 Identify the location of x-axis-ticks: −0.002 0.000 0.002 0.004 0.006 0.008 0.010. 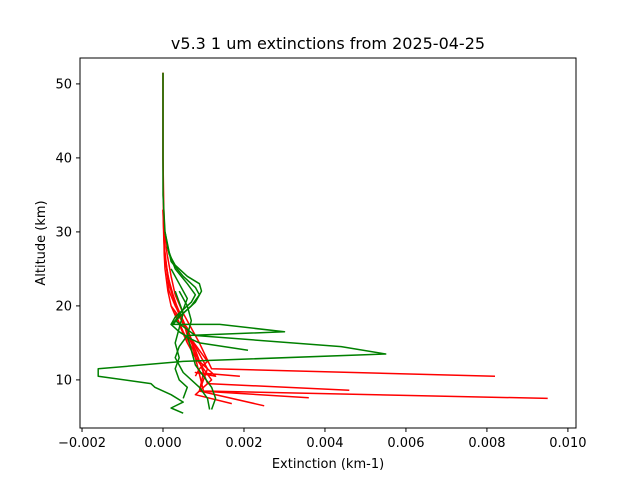
(322, 439).